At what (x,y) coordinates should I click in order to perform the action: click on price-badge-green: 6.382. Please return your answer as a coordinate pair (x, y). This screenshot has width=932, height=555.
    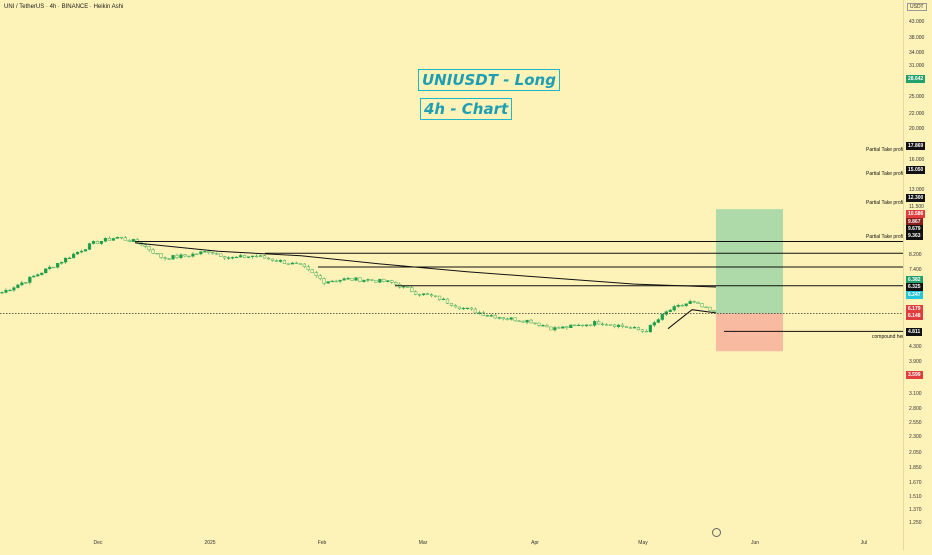
    Looking at the image, I should click on (914, 280).